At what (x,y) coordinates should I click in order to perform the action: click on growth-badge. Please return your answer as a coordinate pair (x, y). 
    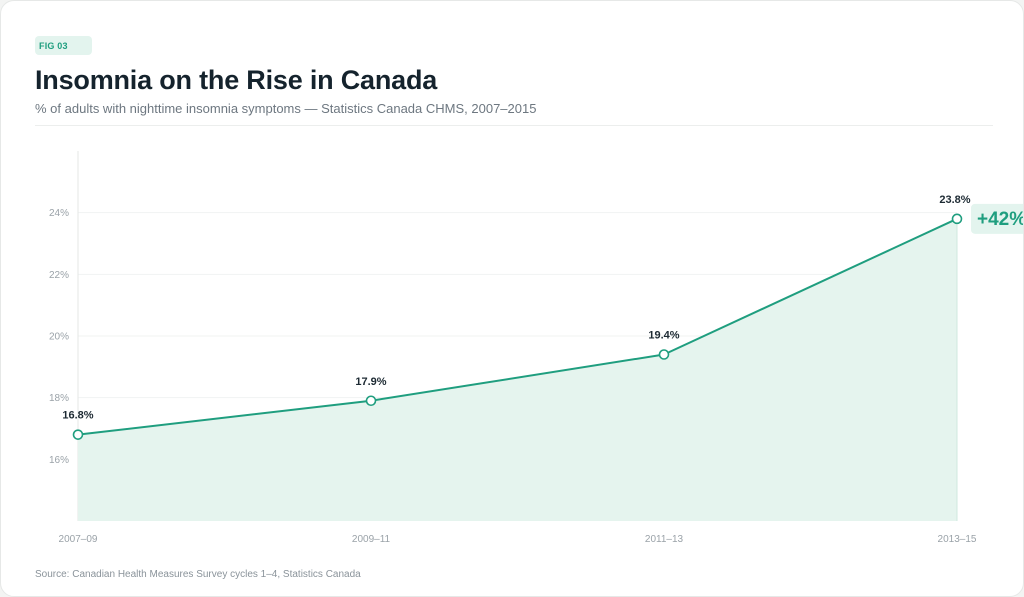
    Looking at the image, I should click on (997, 218).